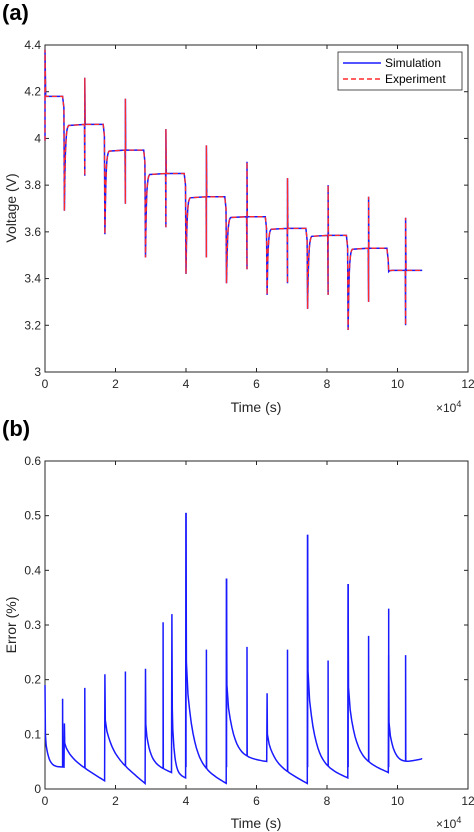  What do you see at coordinates (37, 138) in the screenshot?
I see `y-tick-label: 4` at bounding box center [37, 138].